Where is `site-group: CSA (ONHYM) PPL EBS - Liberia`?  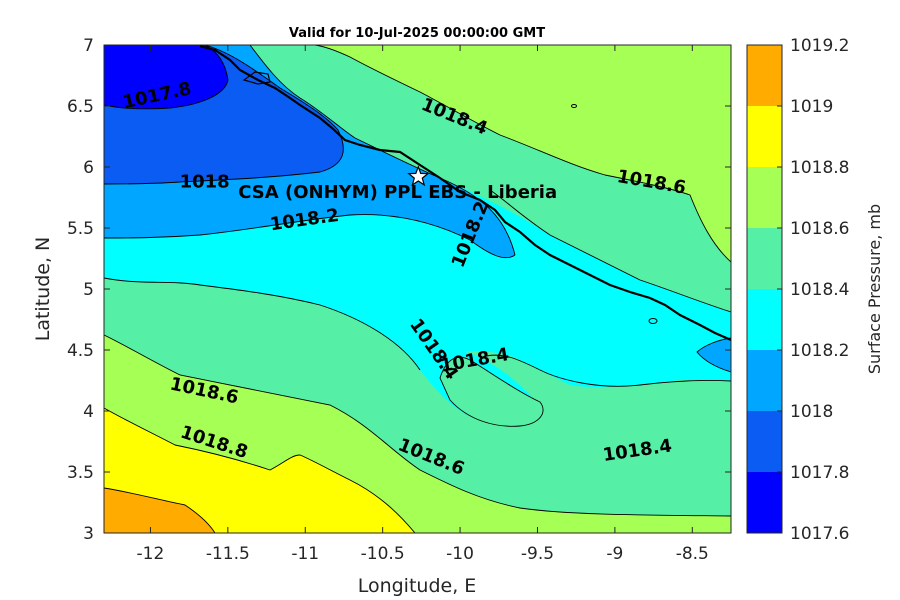
site-group: CSA (ONHYM) PPL EBS - Liberia is located at coordinates (397, 184).